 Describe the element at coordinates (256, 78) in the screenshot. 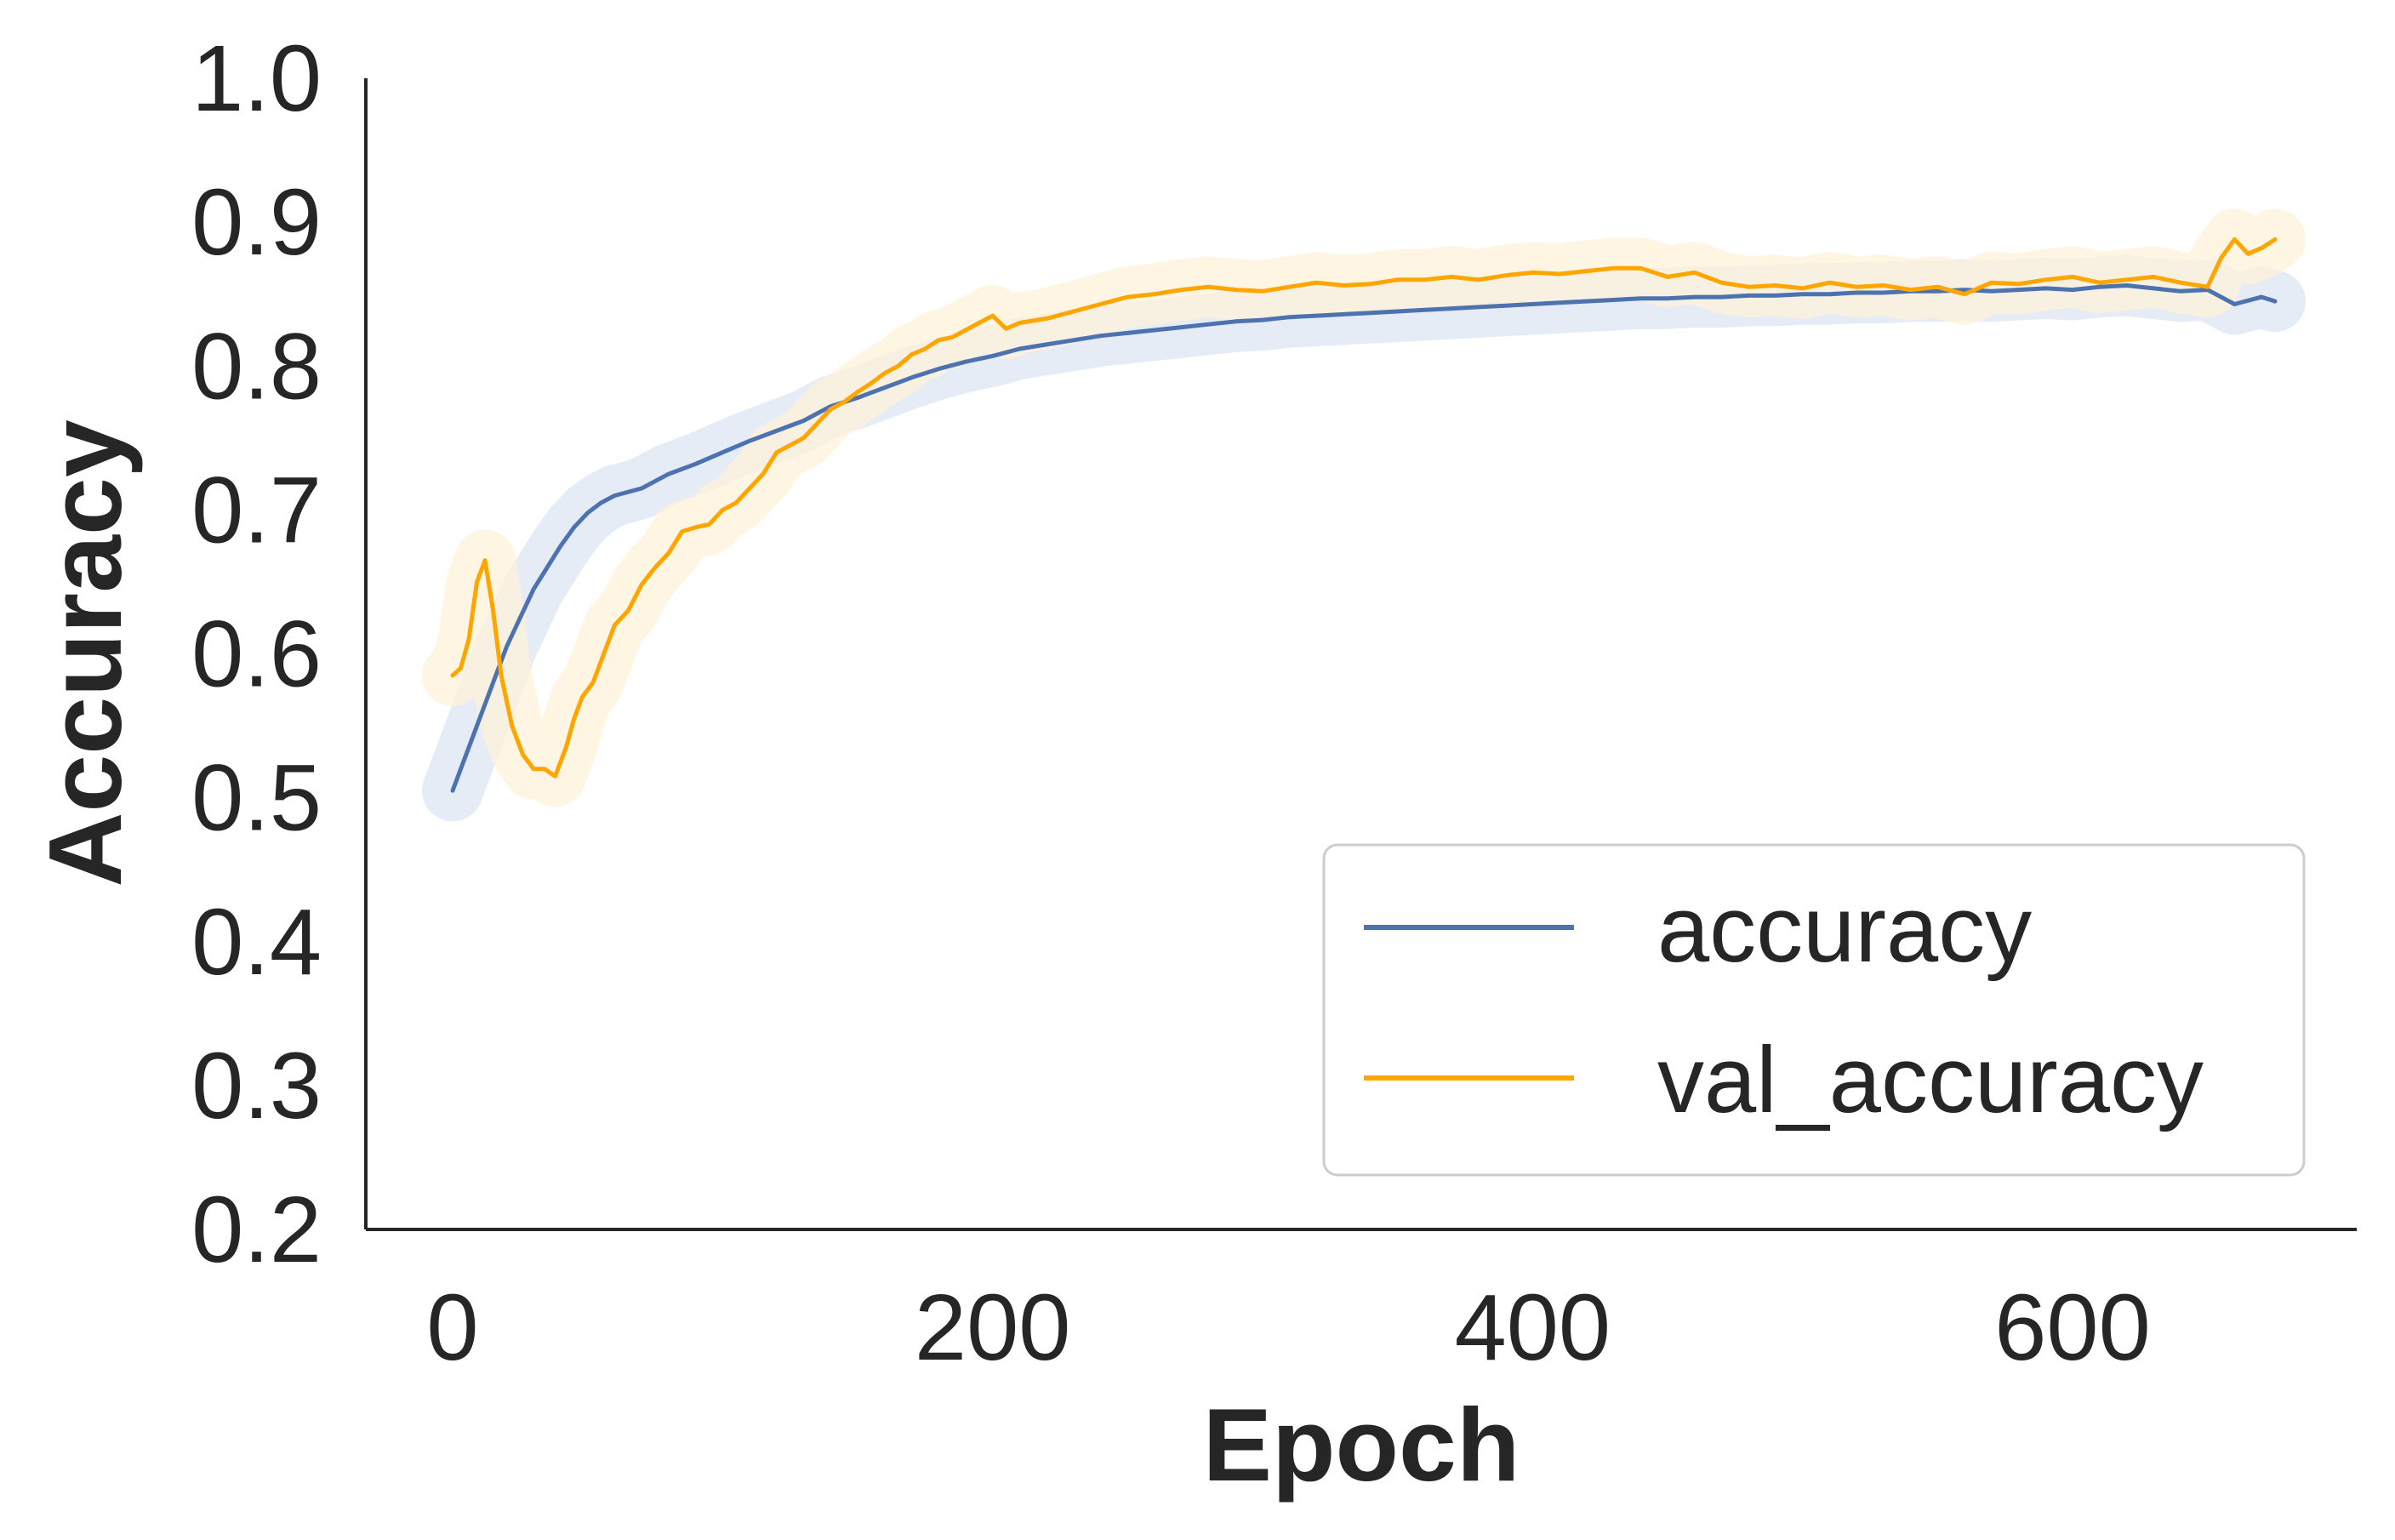

I see `y-tick-label: 1.0` at that location.